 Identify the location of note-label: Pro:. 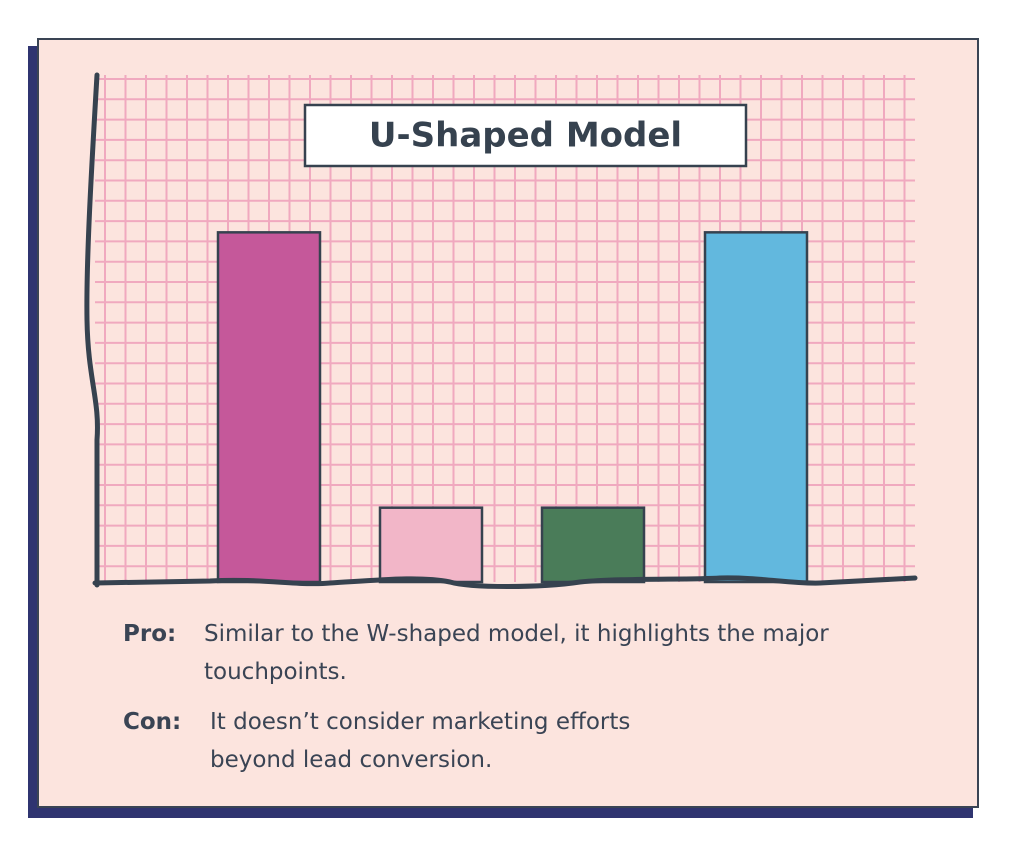
(150, 634).